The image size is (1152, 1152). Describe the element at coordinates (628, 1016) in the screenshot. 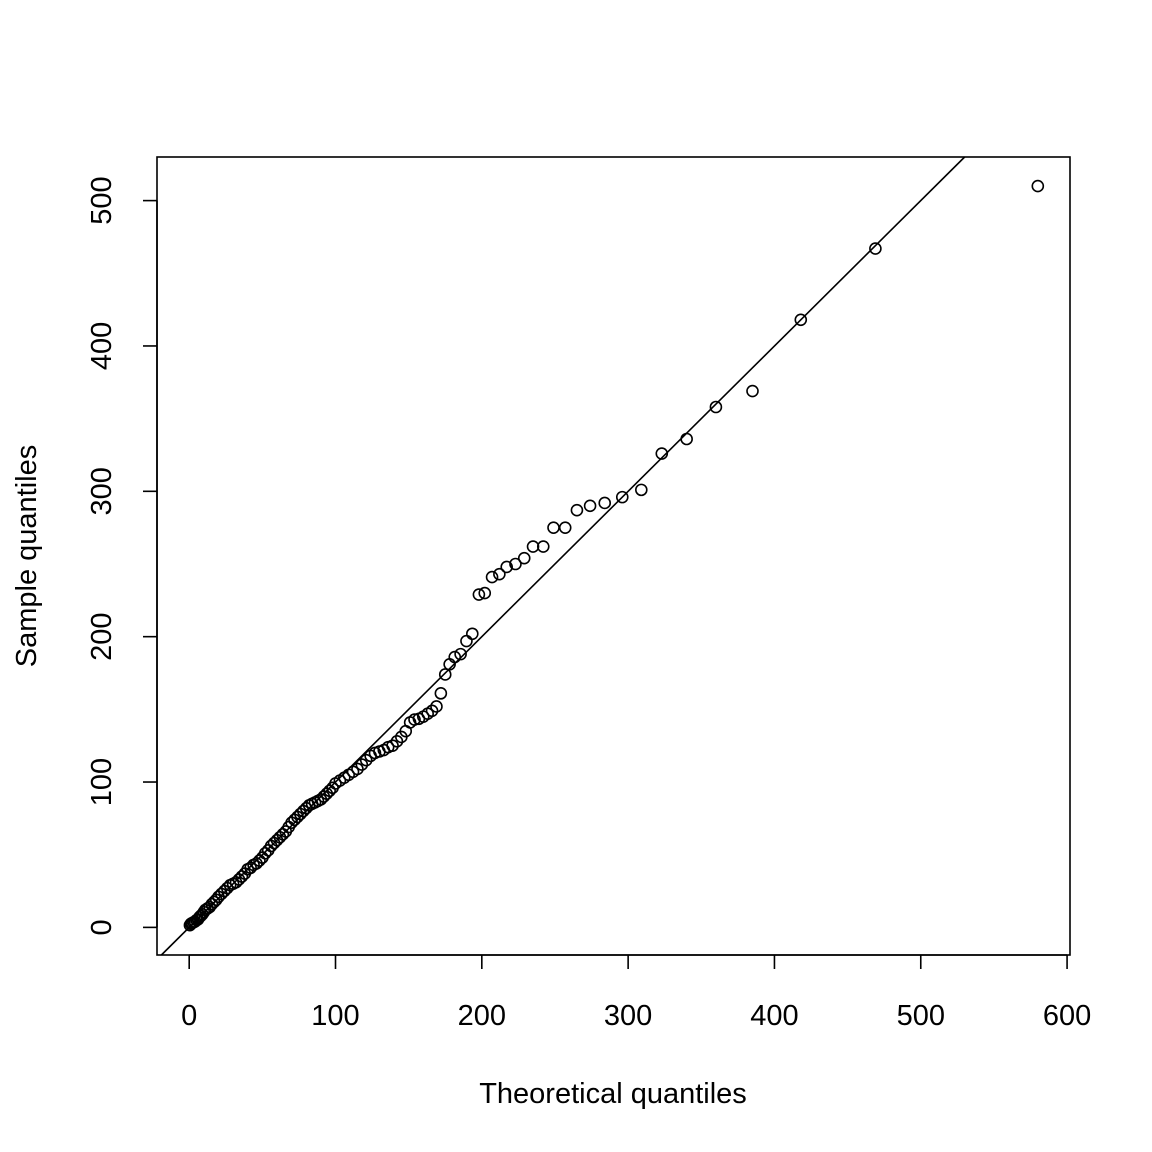

I see `x-tick-label-300: 300` at that location.